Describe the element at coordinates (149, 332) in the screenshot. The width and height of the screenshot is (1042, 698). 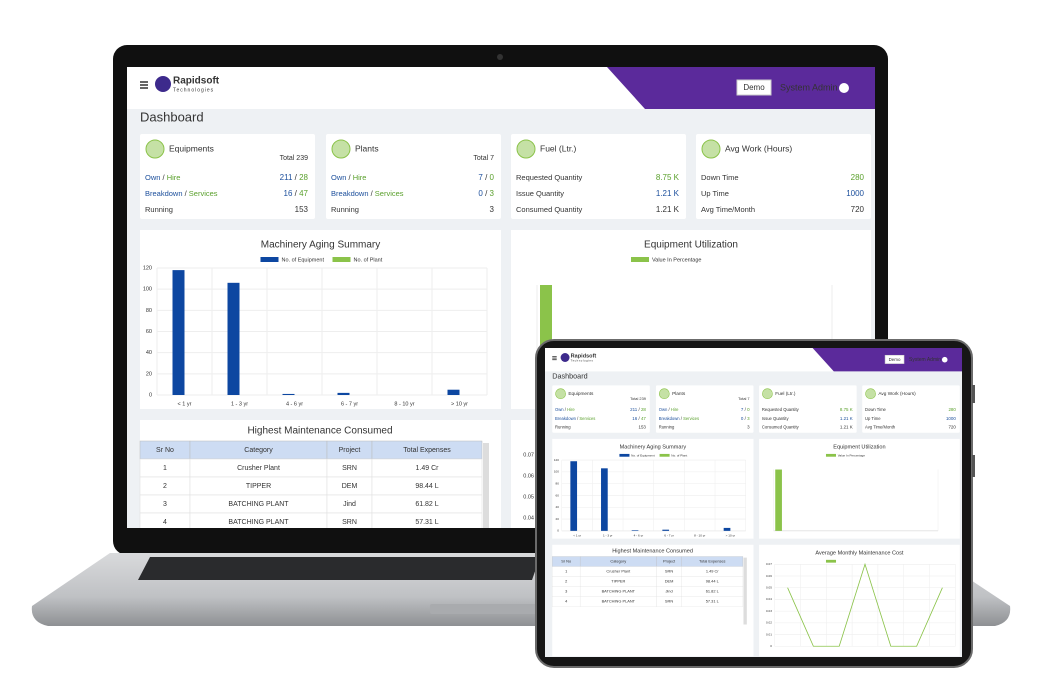
I see `y-tick-label: 60` at that location.